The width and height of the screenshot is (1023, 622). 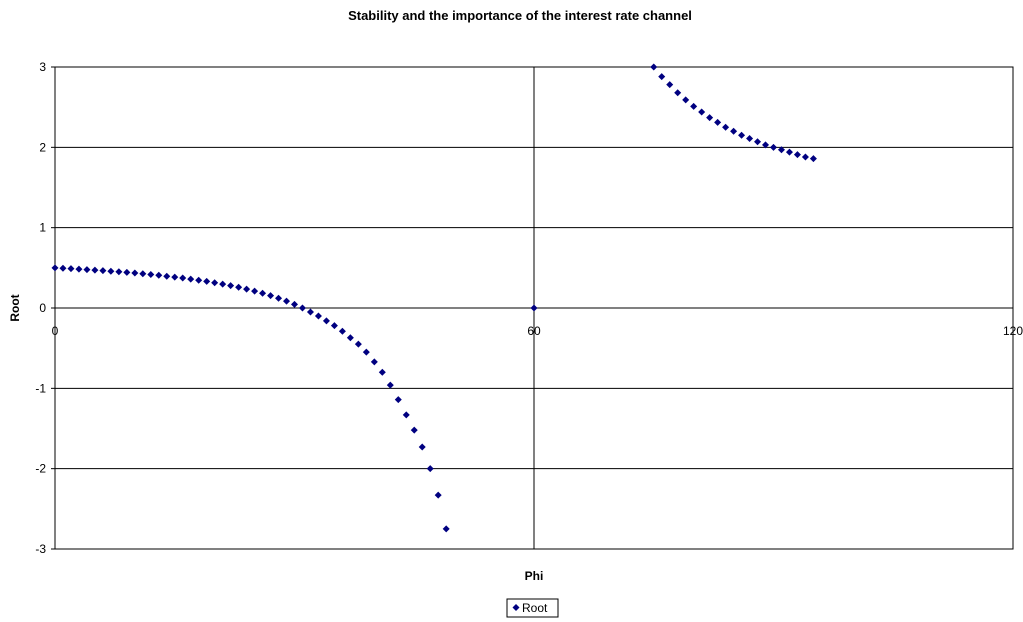 What do you see at coordinates (42, 147) in the screenshot?
I see `y-tick-label: 2` at bounding box center [42, 147].